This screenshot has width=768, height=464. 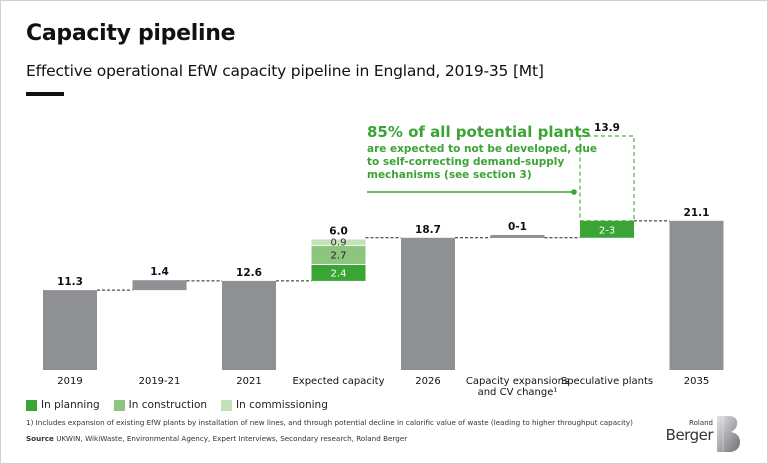 I want to click on bar-value-label: 12.6, so click(x=249, y=273).